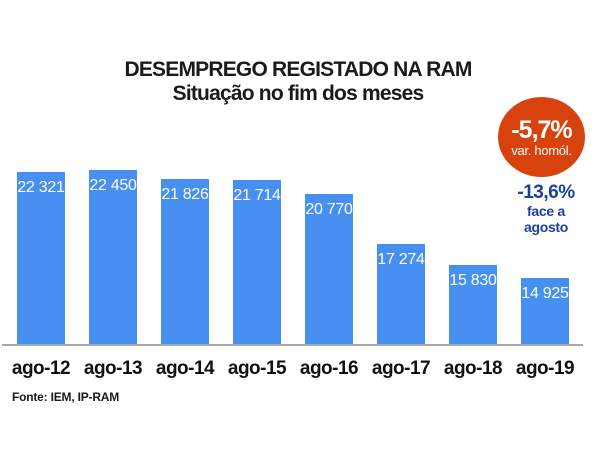  I want to click on bar-column-ago-12: 22 321, so click(41, 257).